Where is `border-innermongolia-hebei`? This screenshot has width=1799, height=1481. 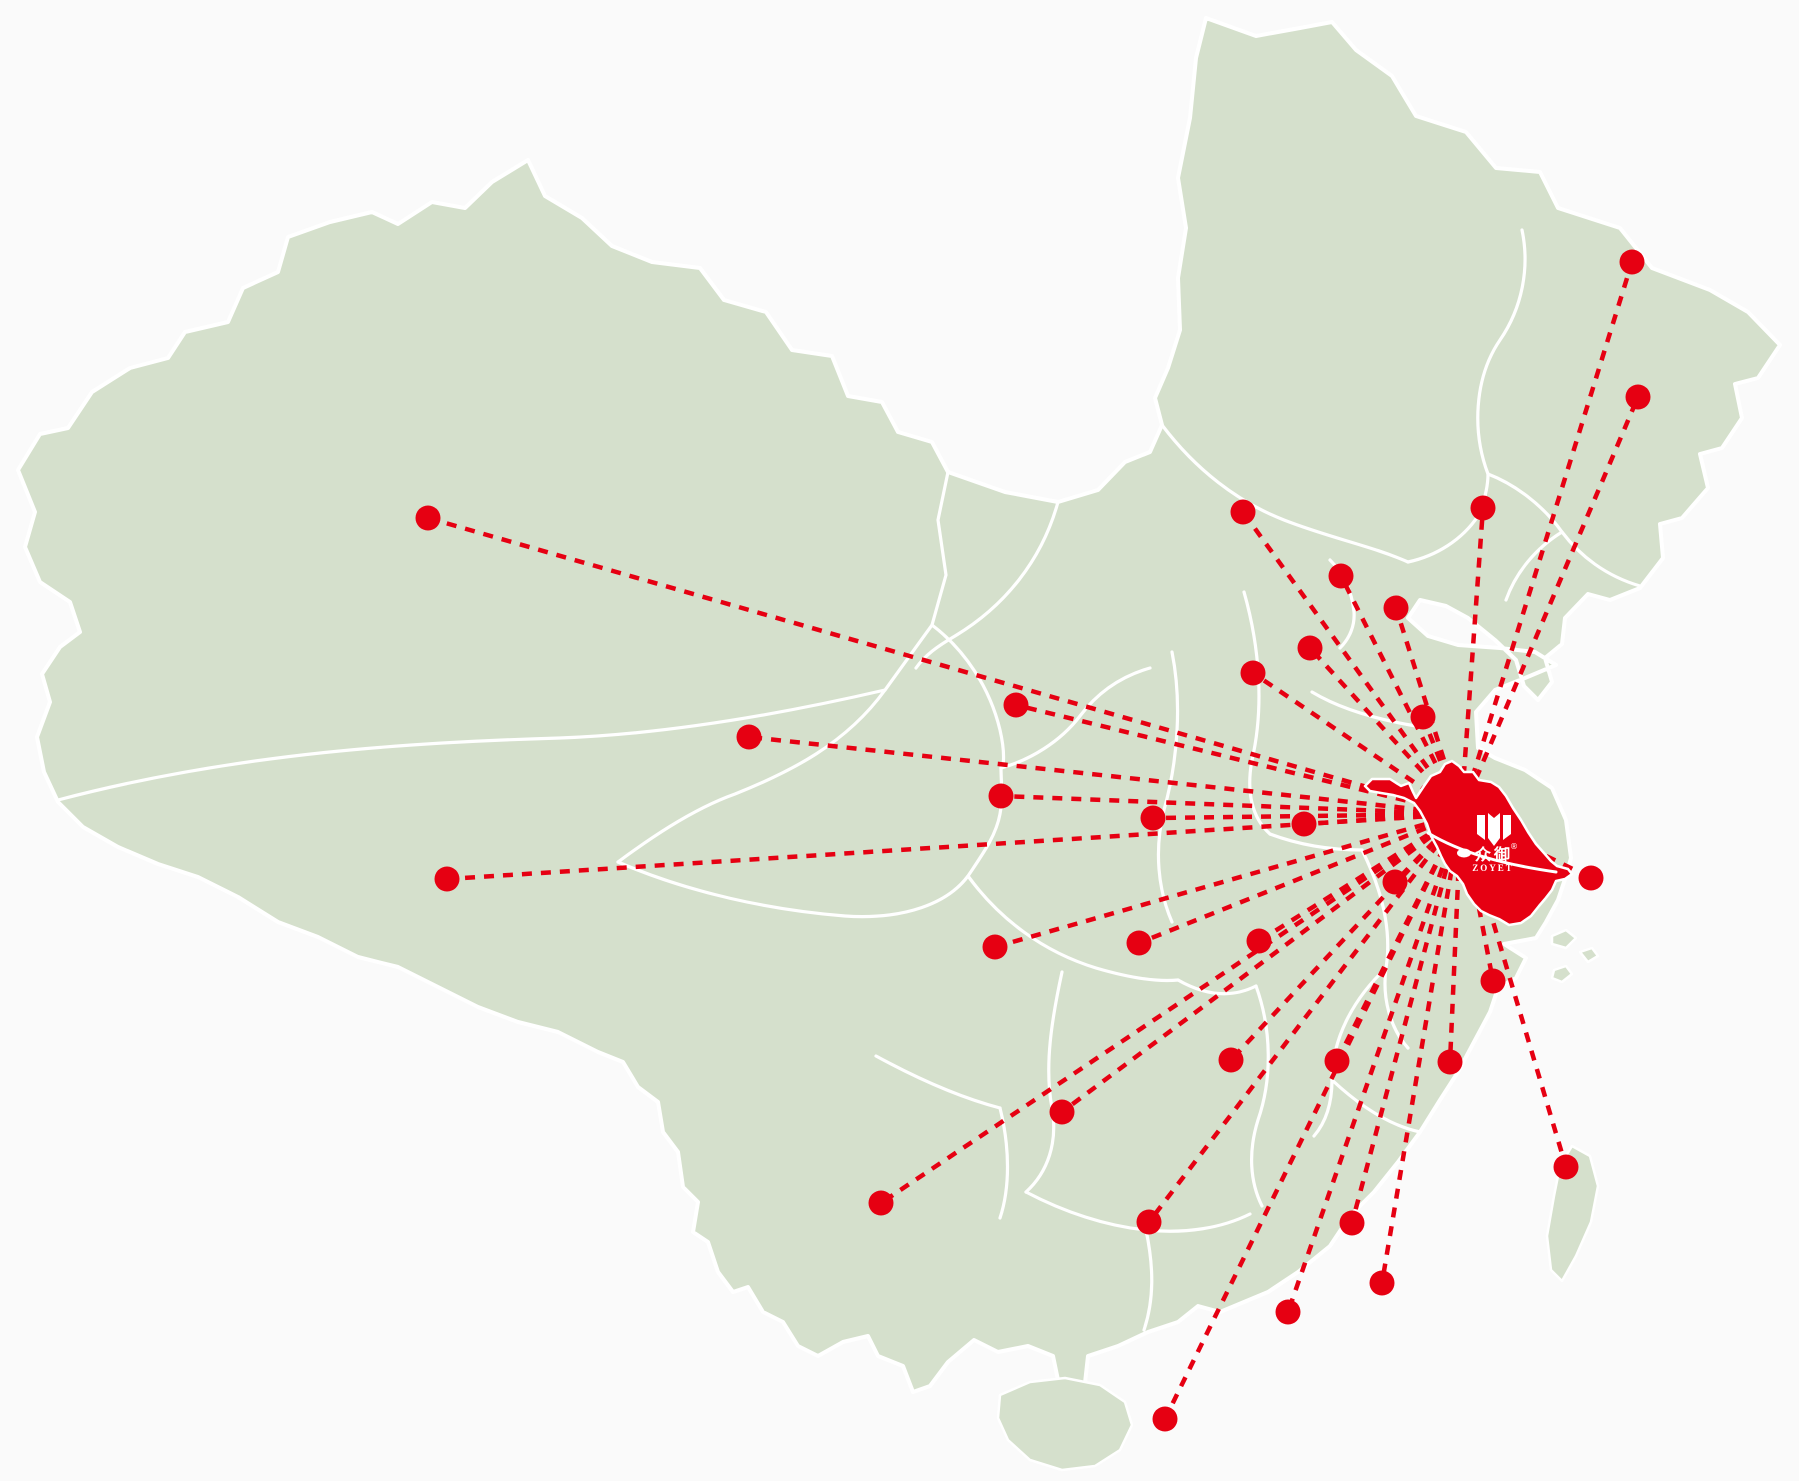
border-innermongolia-hebei is located at coordinates (1285, 493).